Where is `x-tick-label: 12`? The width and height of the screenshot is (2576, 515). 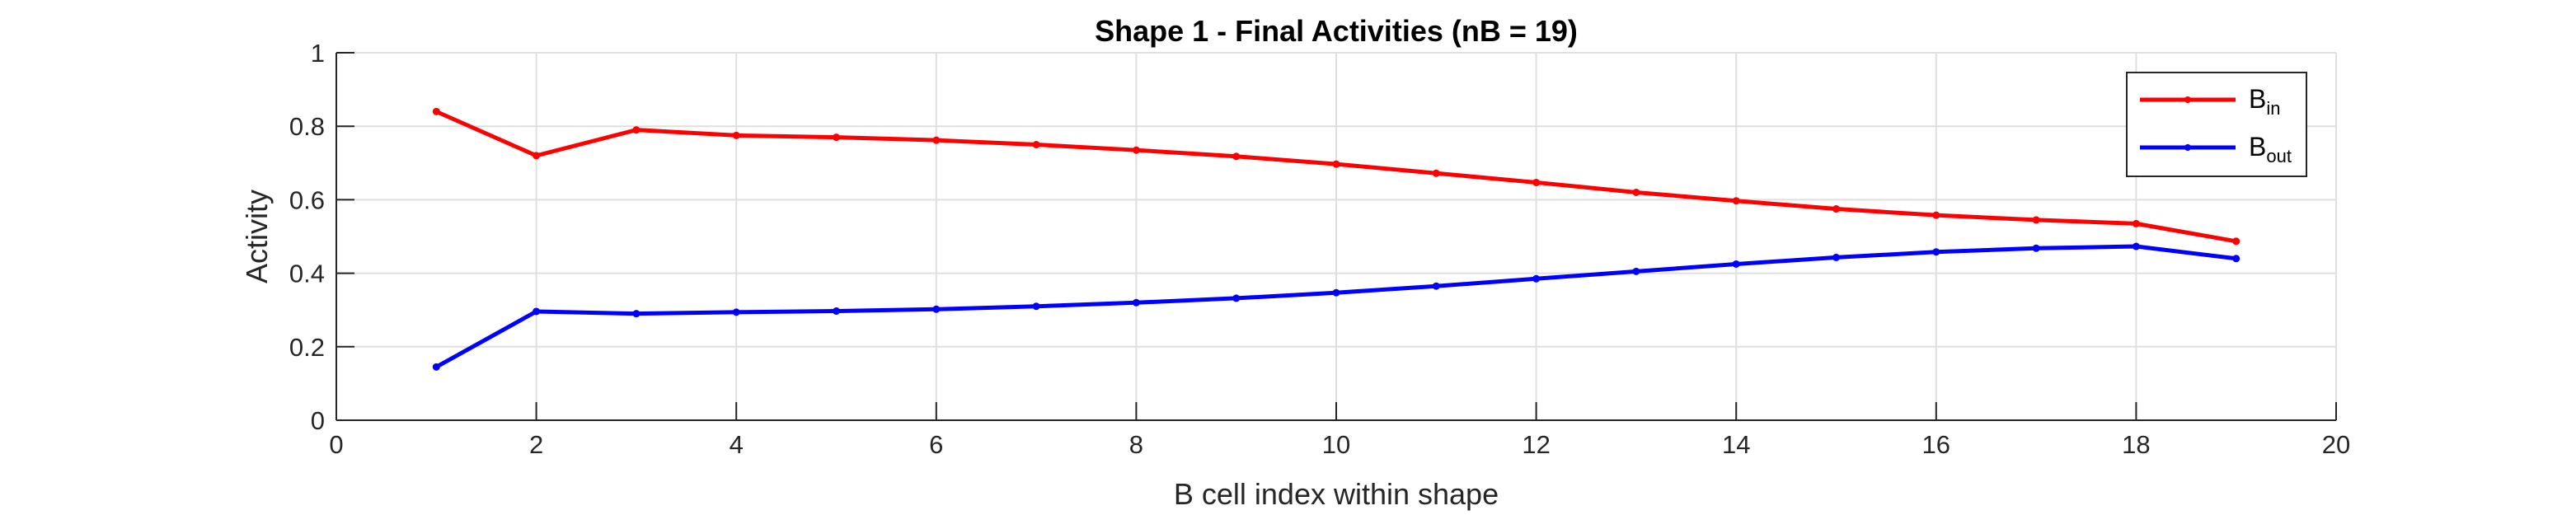
x-tick-label: 12 is located at coordinates (1536, 444).